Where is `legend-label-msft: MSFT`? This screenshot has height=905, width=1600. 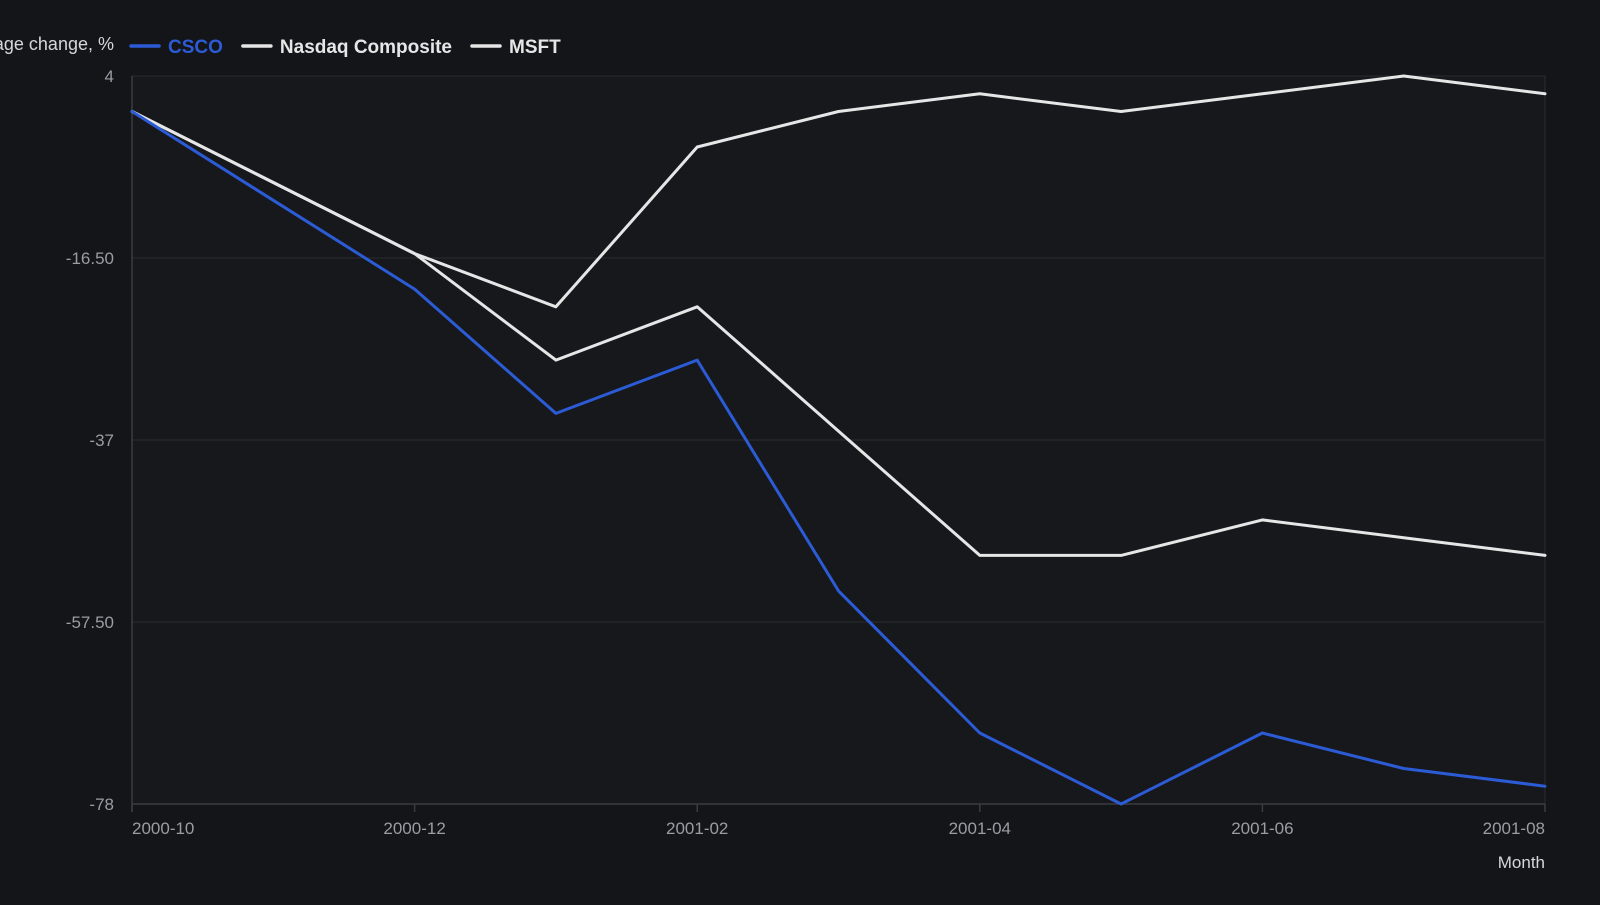 legend-label-msft: MSFT is located at coordinates (535, 47).